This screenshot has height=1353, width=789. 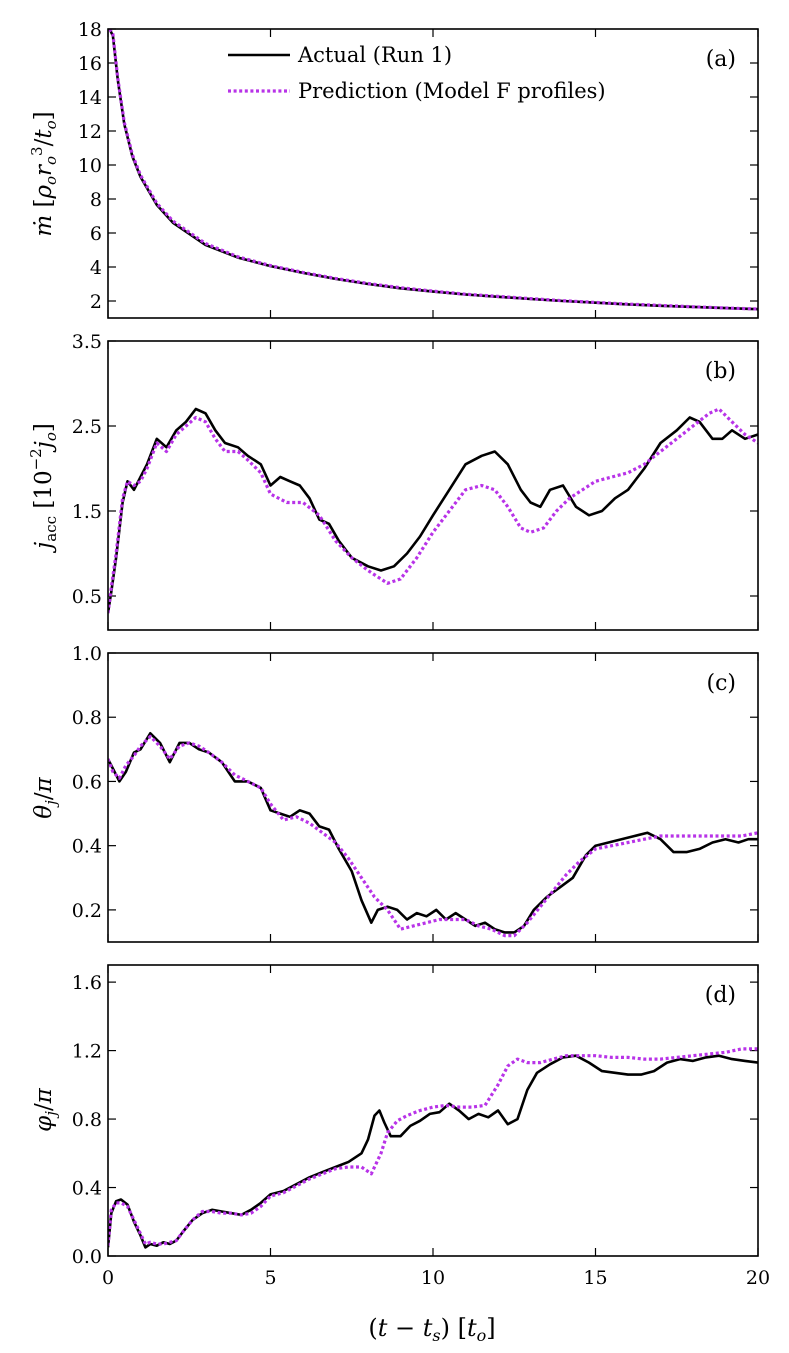 What do you see at coordinates (90, 98) in the screenshot?
I see `ytick-label: 14` at bounding box center [90, 98].